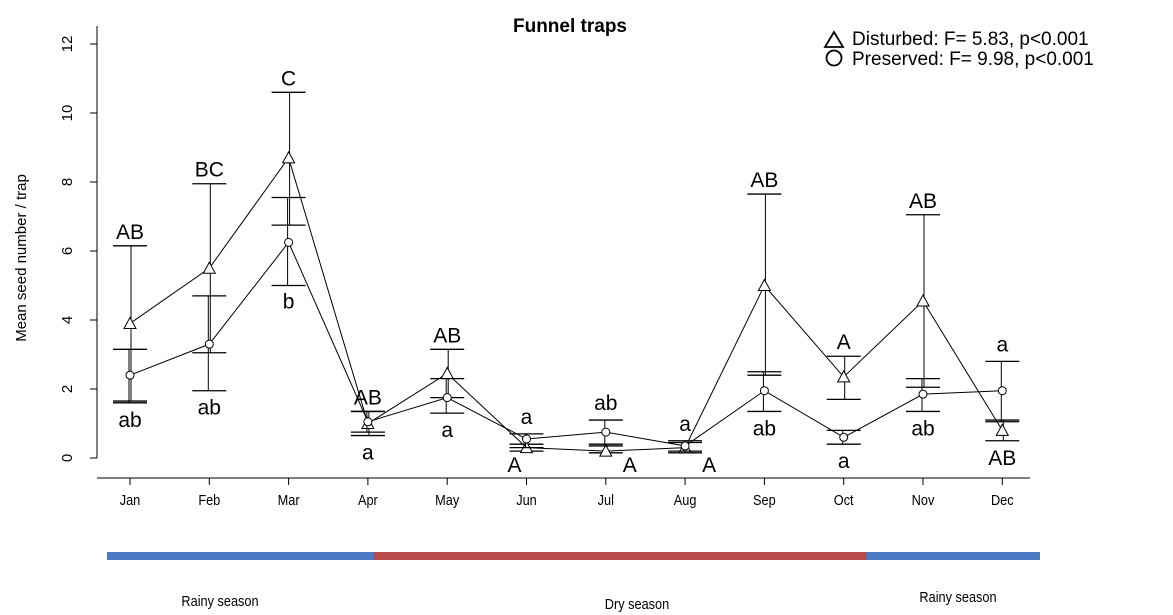  Describe the element at coordinates (606, 499) in the screenshot. I see `x-tick-label: Jul` at that location.